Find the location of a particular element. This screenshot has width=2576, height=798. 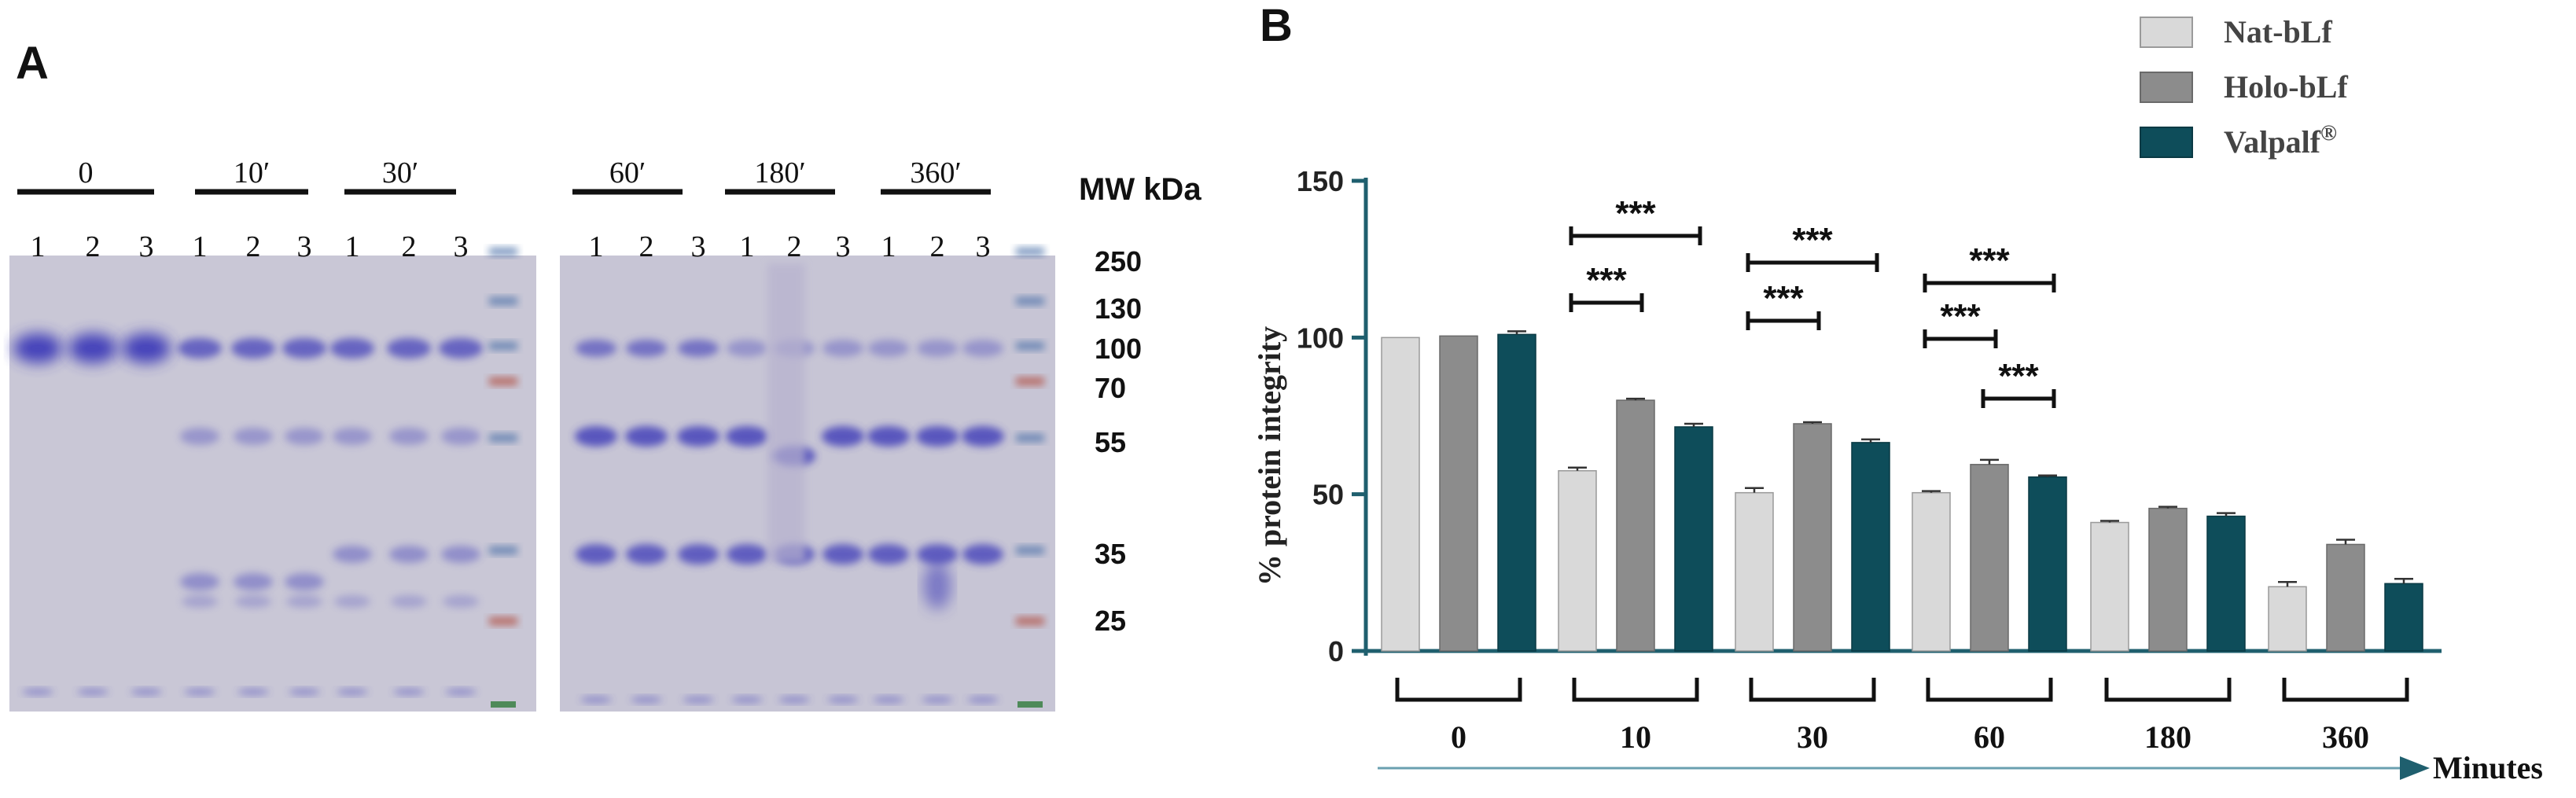

arrow-head is located at coordinates (2415, 768).